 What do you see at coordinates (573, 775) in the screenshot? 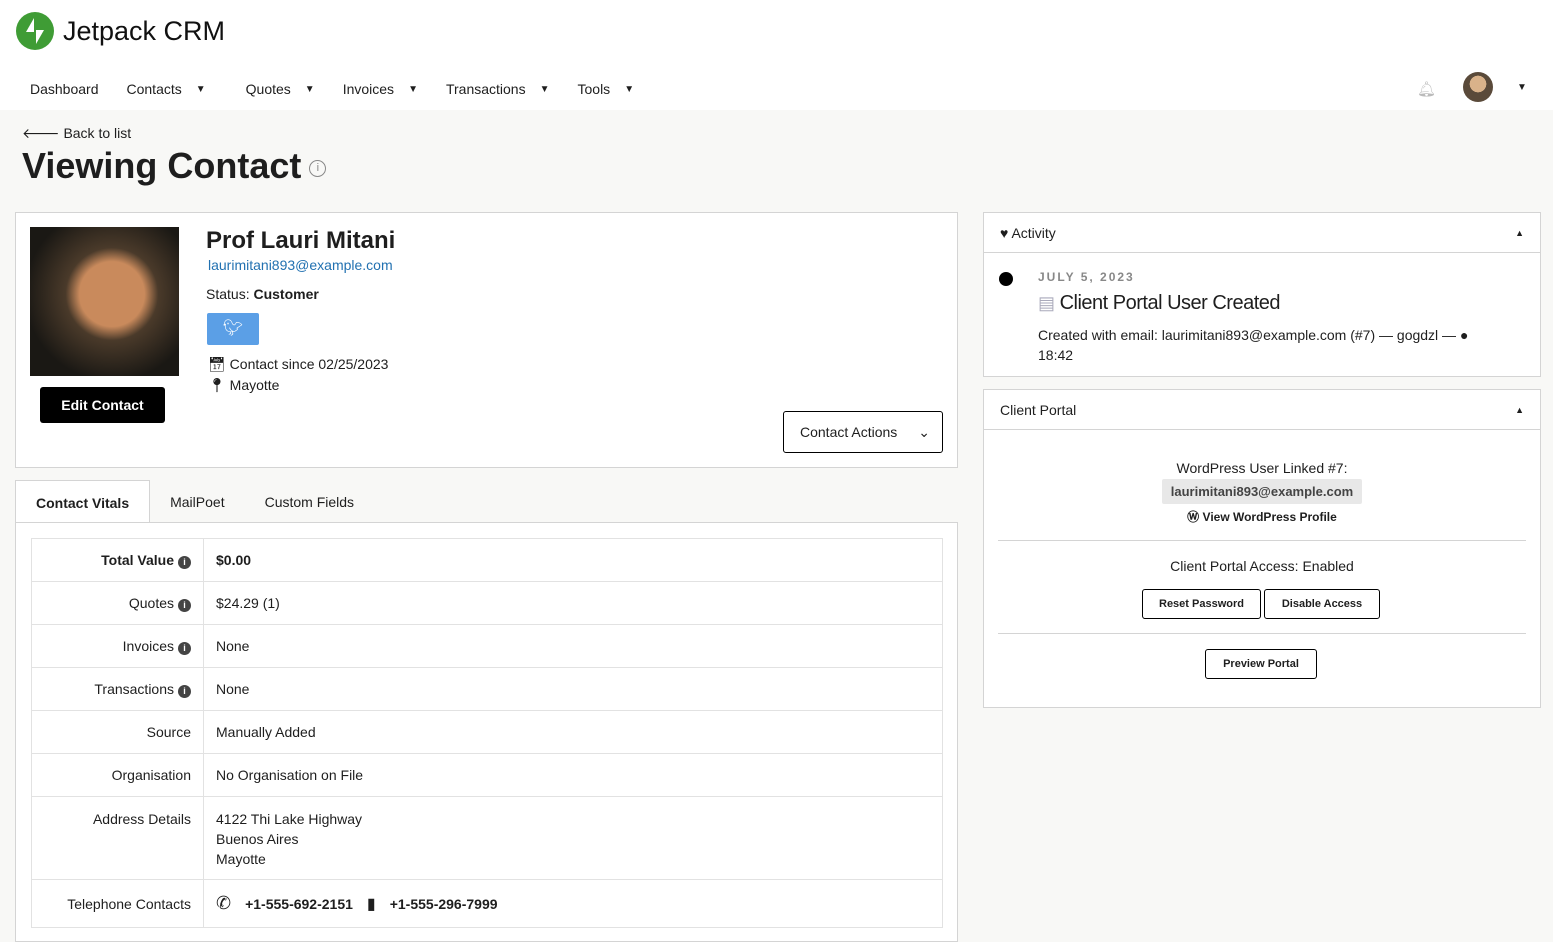
I see `row-value: No Organisation on File` at bounding box center [573, 775].